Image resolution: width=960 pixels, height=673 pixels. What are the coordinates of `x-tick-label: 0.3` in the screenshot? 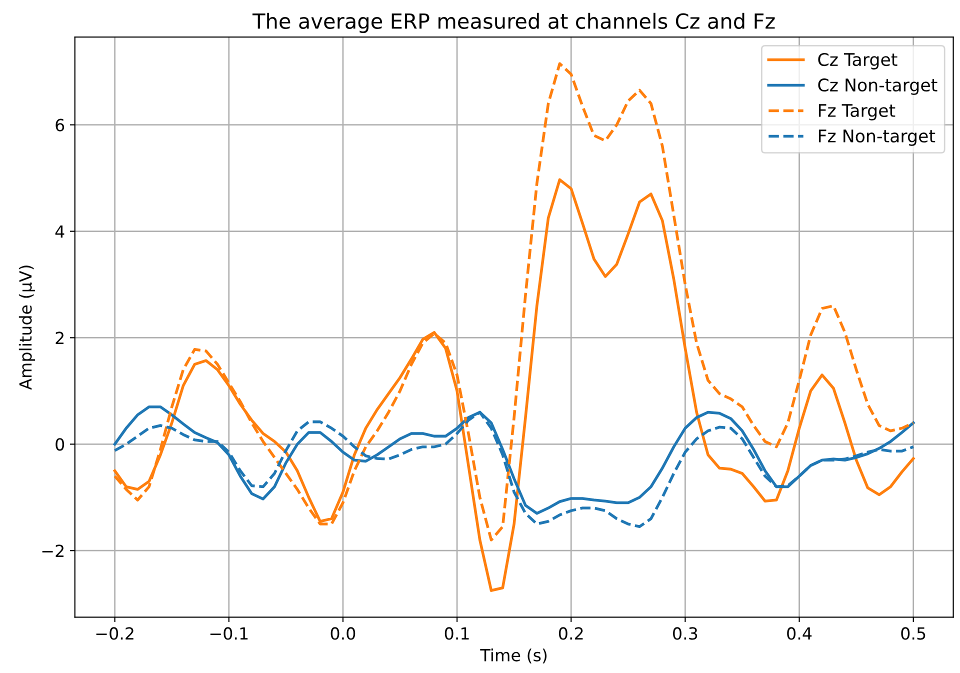 It's located at (685, 633).